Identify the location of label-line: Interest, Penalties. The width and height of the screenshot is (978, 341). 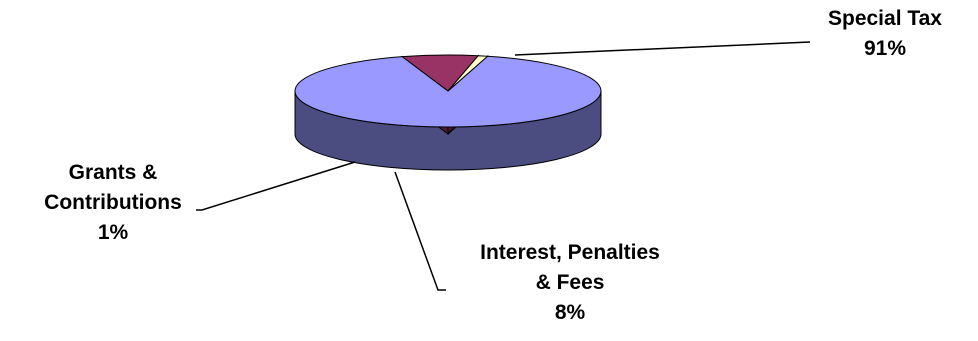
(570, 252).